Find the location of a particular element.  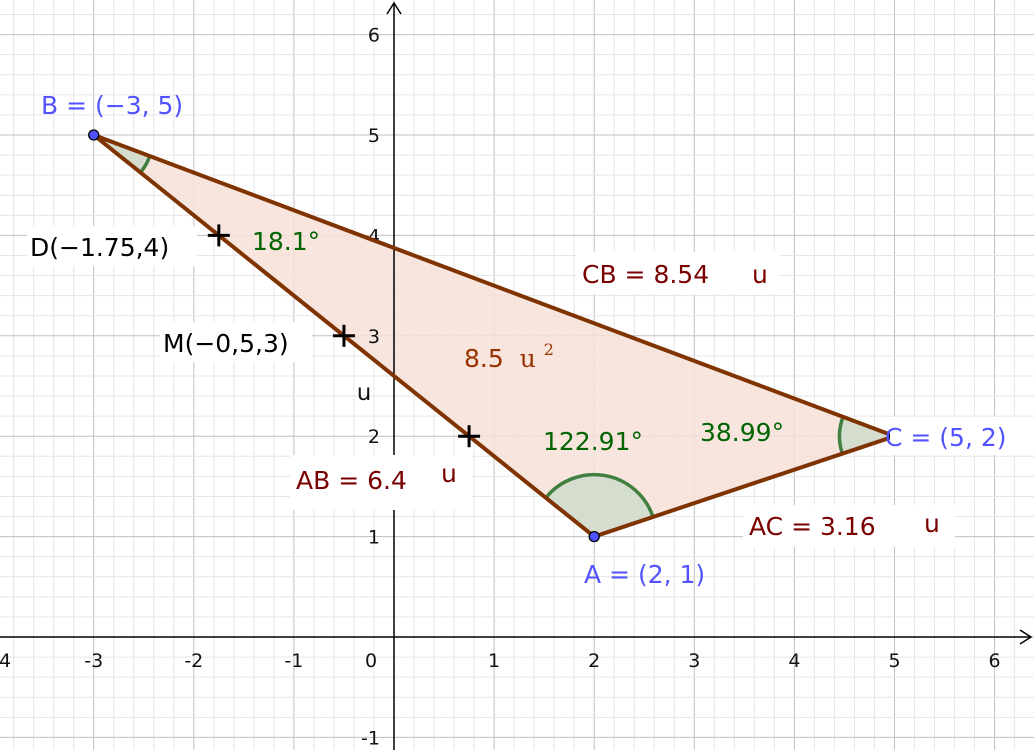

area-unit: u is located at coordinates (528, 358).